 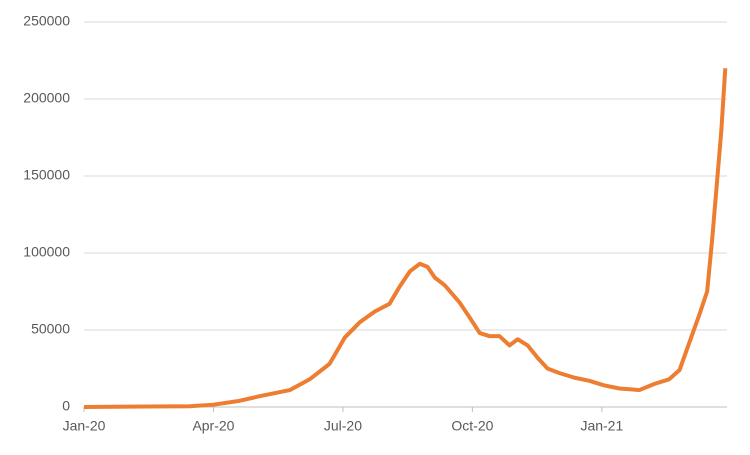 What do you see at coordinates (46, 21) in the screenshot?
I see `y-tick-label: 250000` at bounding box center [46, 21].